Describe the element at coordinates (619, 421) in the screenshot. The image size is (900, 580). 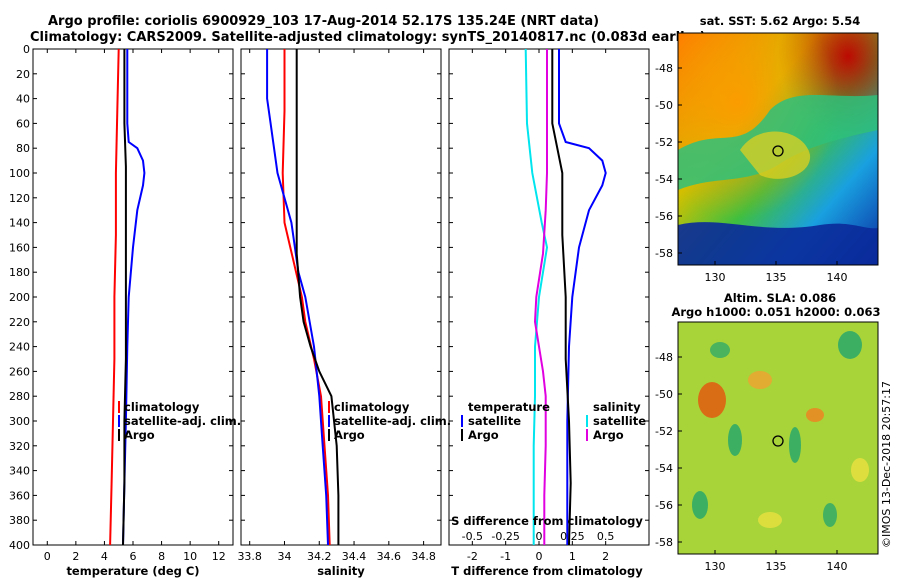
I see `legend-label-satellite: satellite` at that location.